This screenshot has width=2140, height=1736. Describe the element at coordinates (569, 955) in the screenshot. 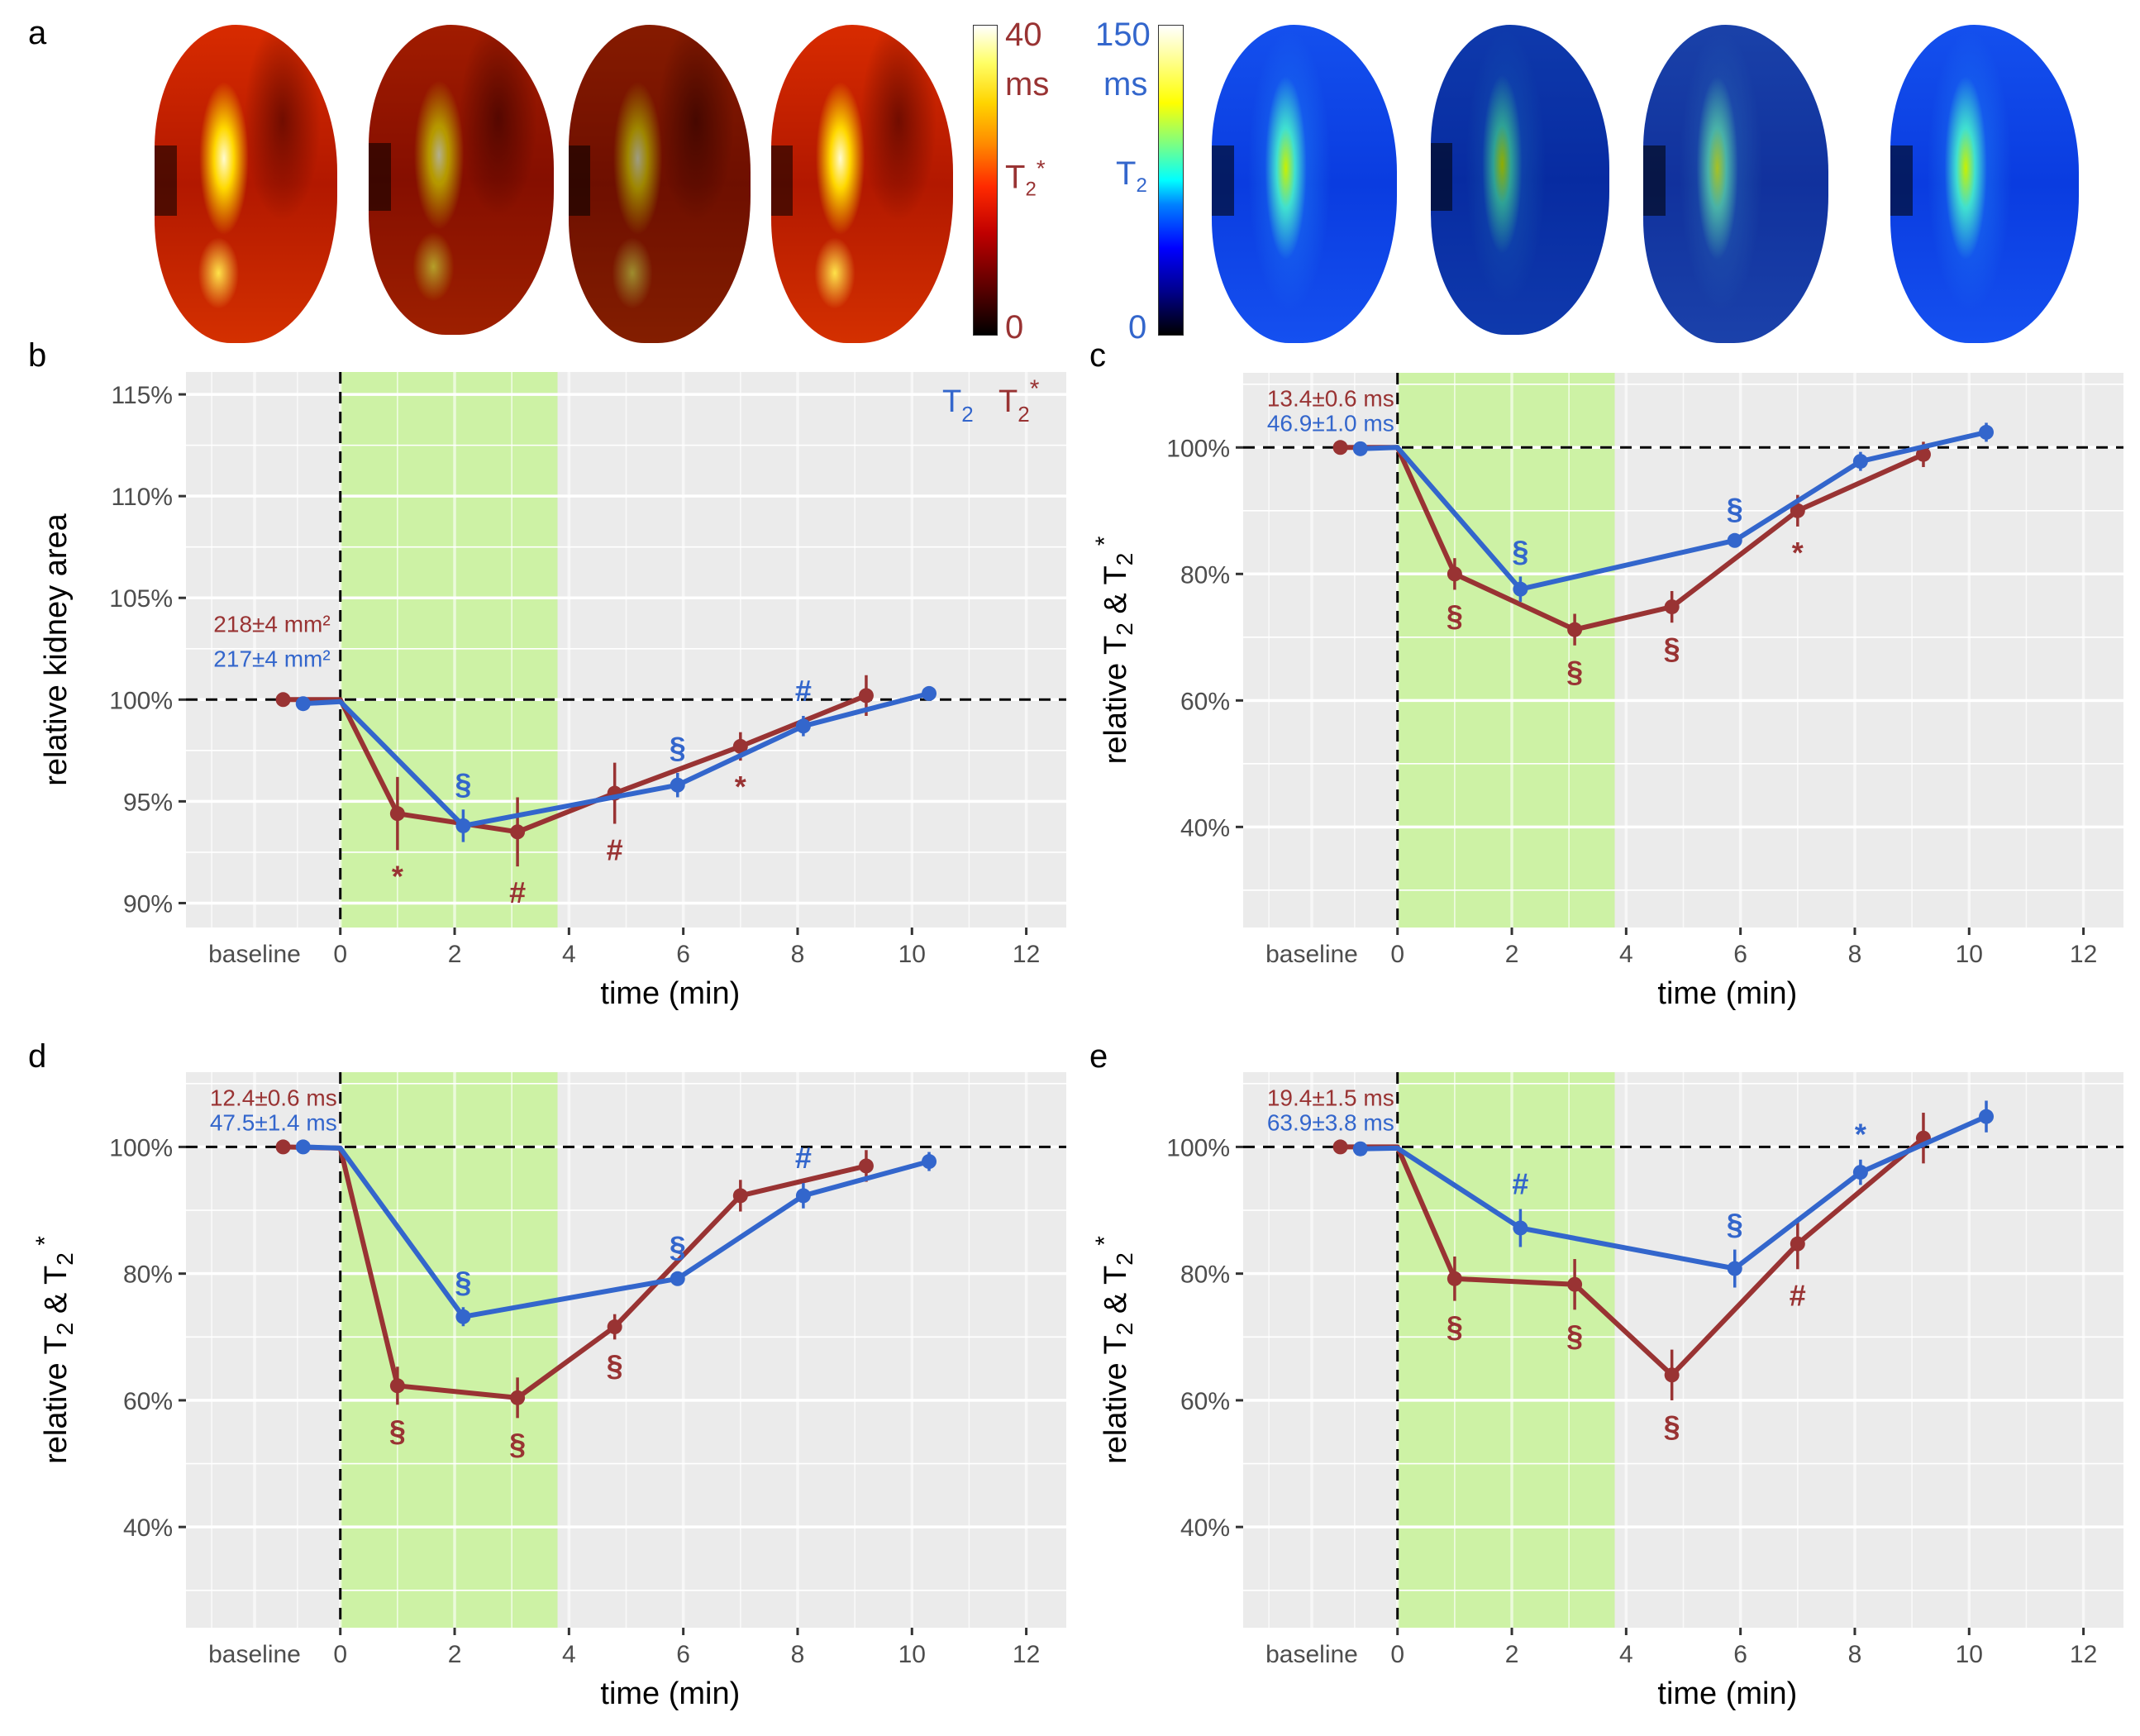

I see `x-tick-label: 4` at that location.